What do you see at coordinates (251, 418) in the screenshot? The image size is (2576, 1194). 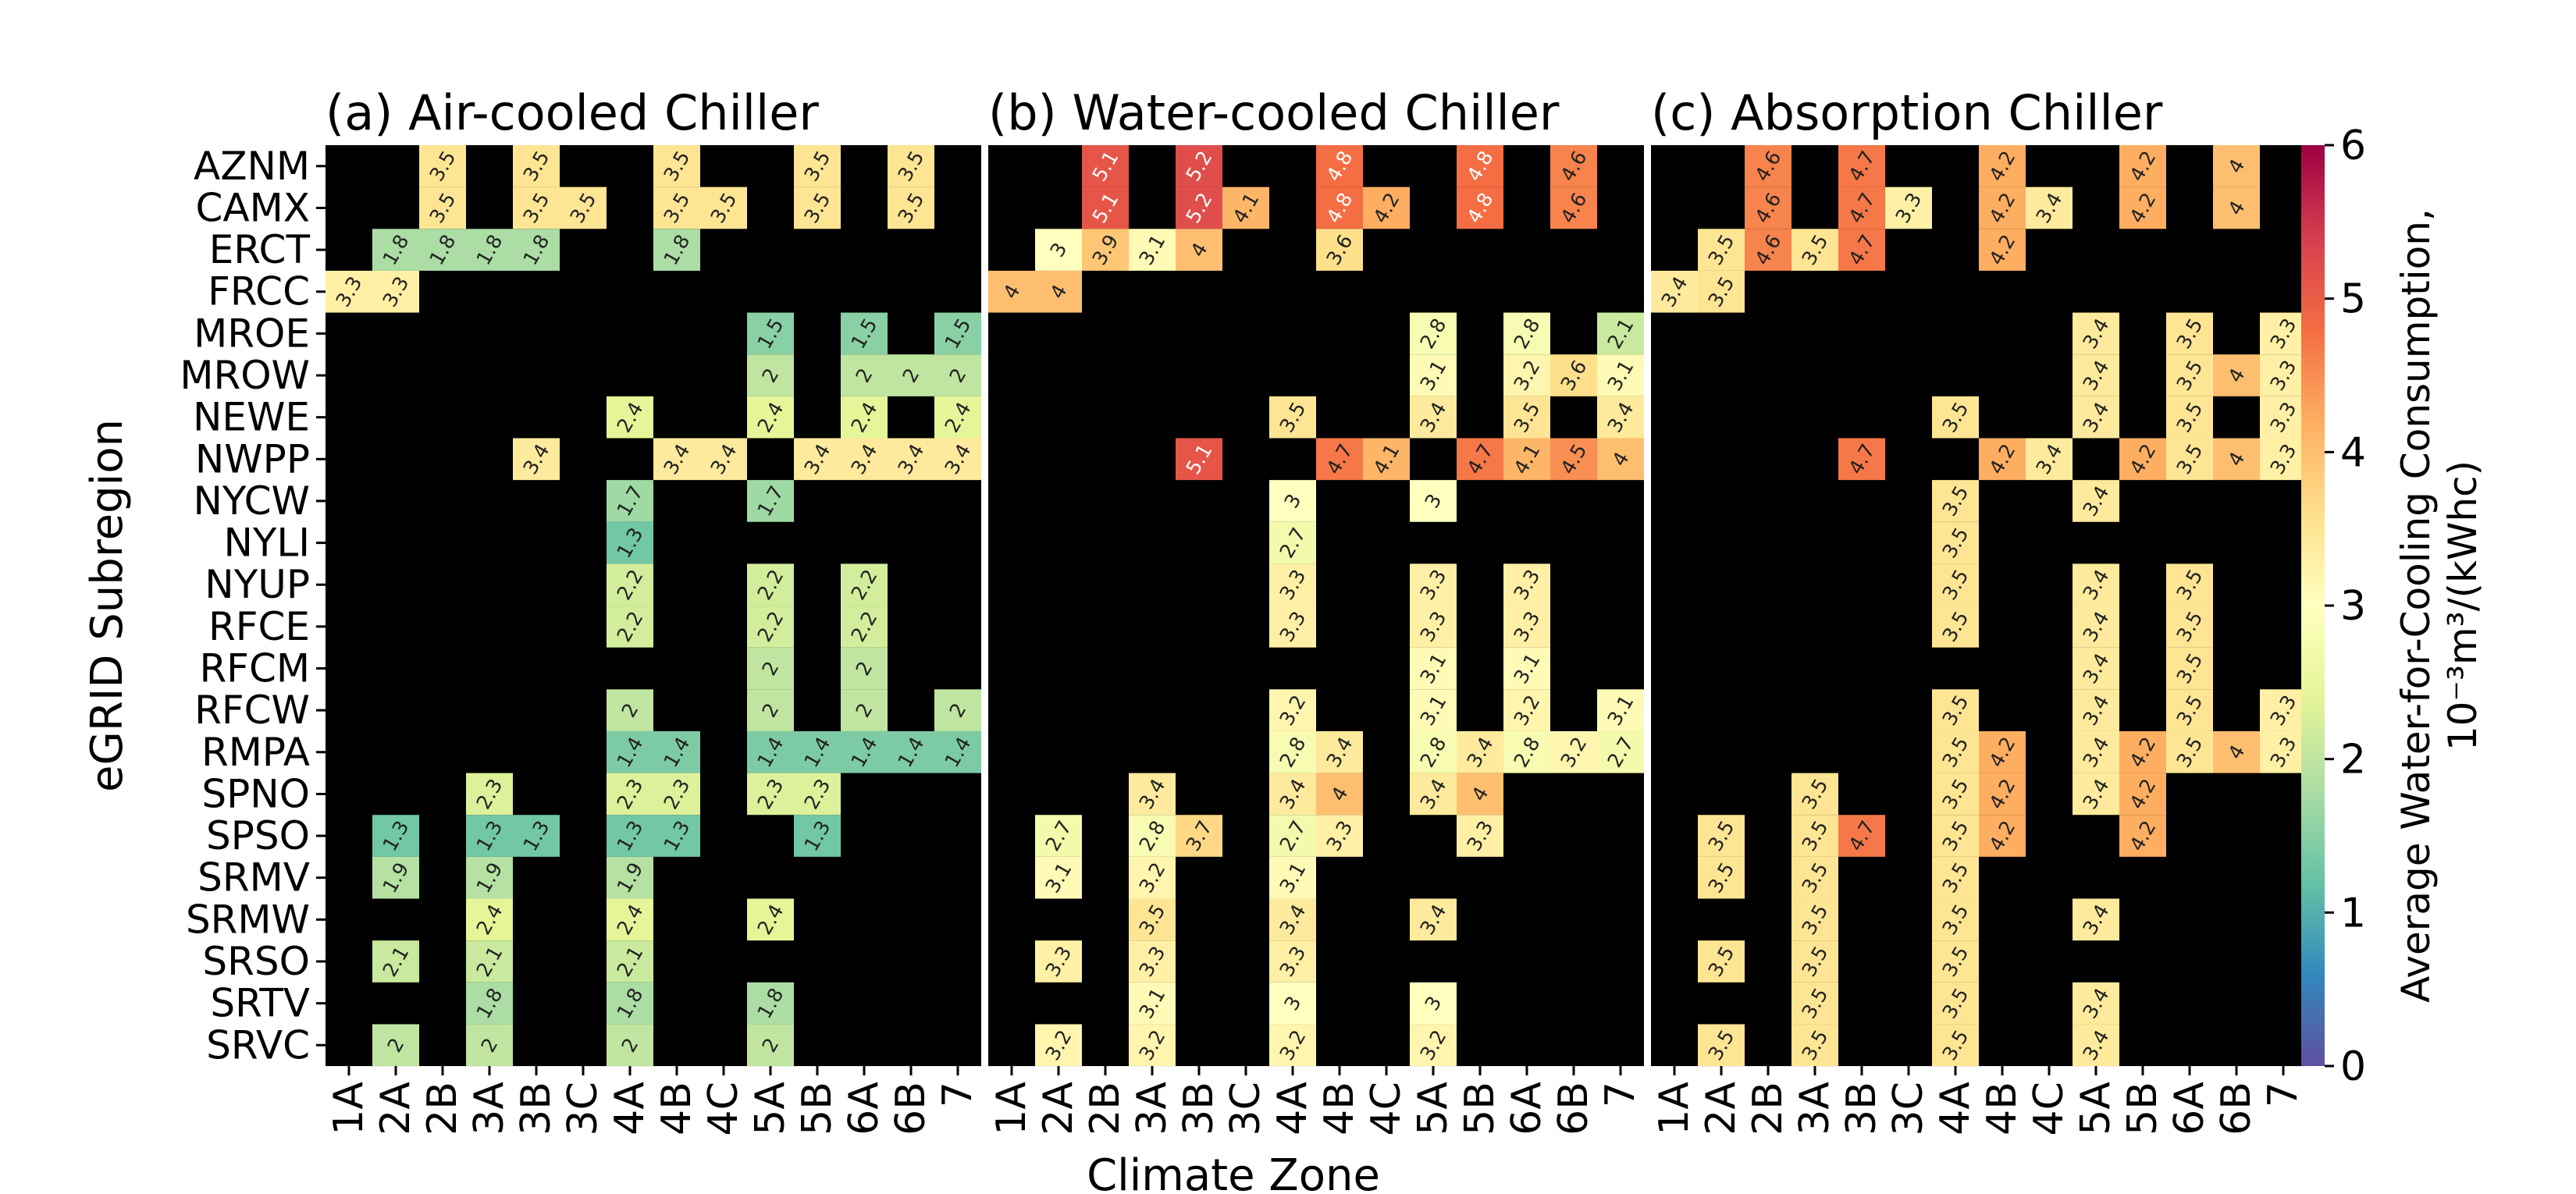 I see `y-tick-label: NEWE` at bounding box center [251, 418].